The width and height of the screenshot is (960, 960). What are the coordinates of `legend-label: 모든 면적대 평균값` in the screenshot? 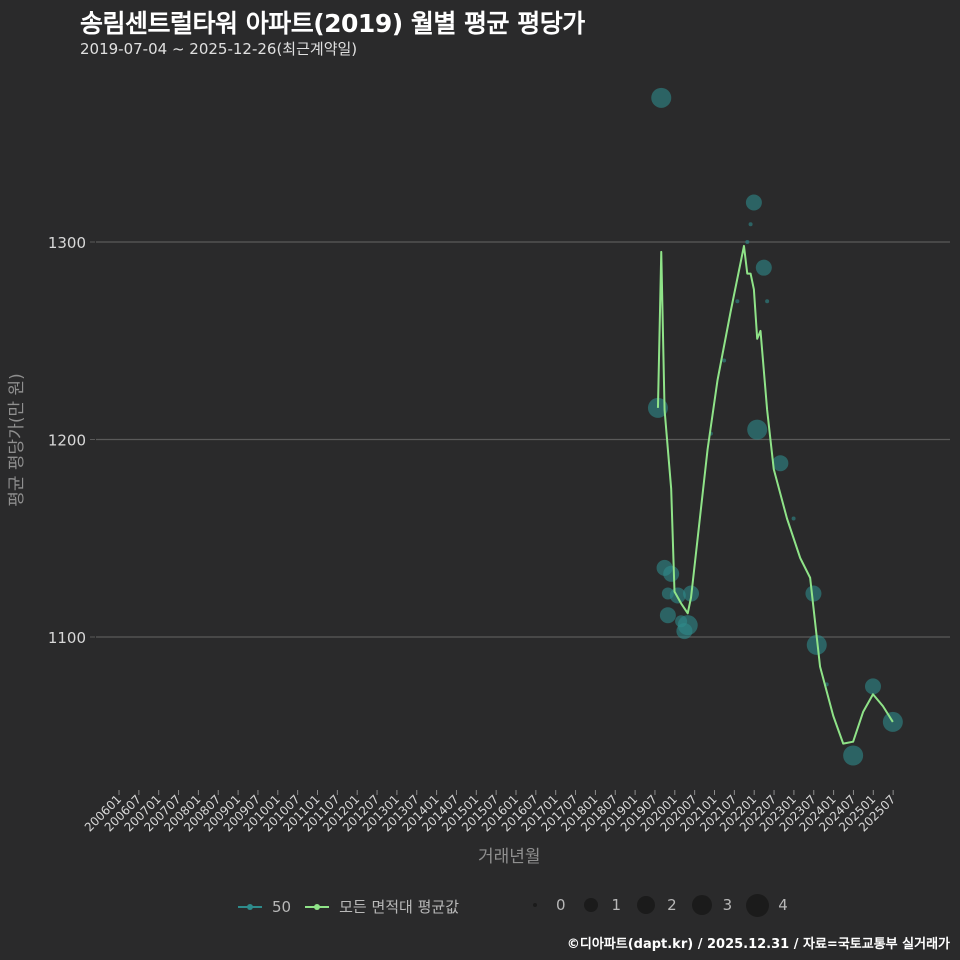 It's located at (399, 907).